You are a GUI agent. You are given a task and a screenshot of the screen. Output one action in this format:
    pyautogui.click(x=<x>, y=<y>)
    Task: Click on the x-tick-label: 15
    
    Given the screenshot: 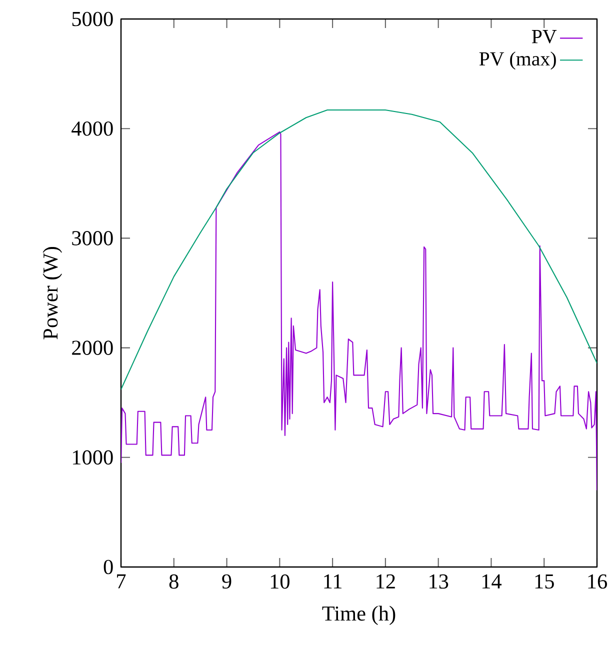 What is the action you would take?
    pyautogui.click(x=544, y=581)
    